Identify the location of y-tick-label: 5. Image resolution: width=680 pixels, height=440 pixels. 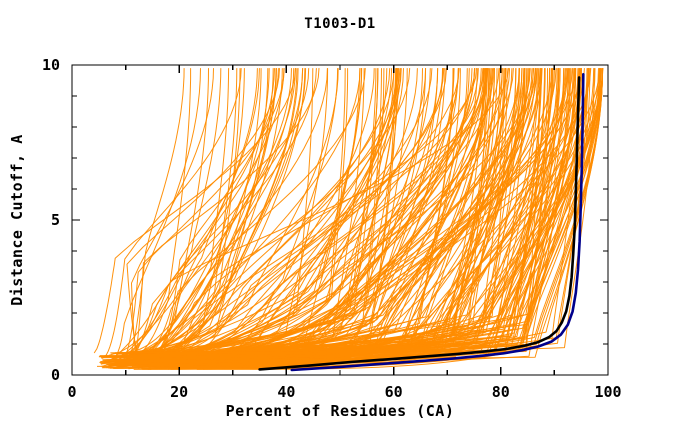
(55, 220).